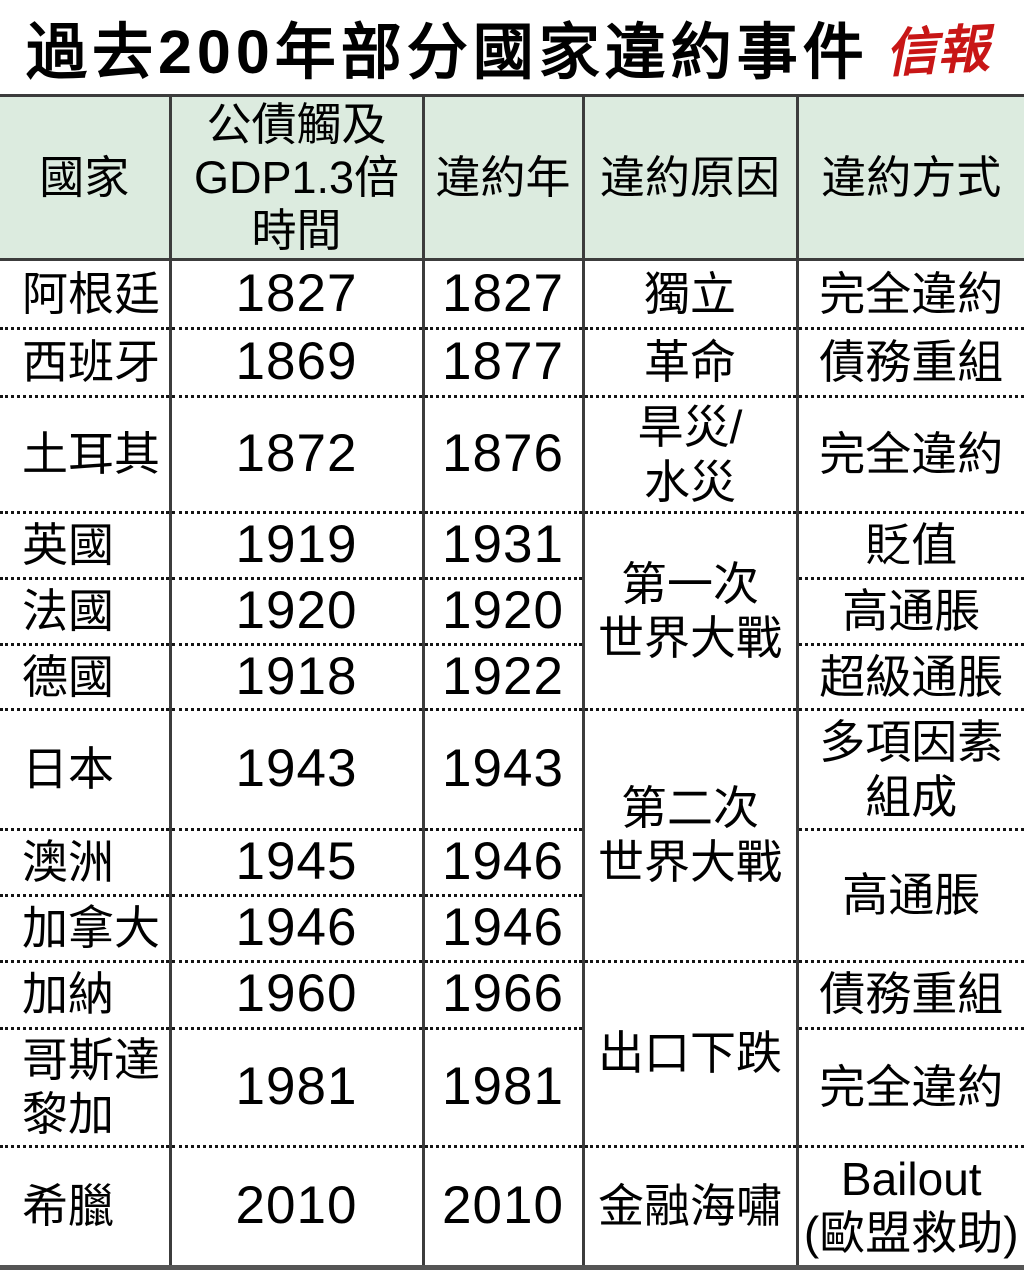 The width and height of the screenshot is (1024, 1288). I want to click on cell-method-group-inflation: 高通脹, so click(909, 895).